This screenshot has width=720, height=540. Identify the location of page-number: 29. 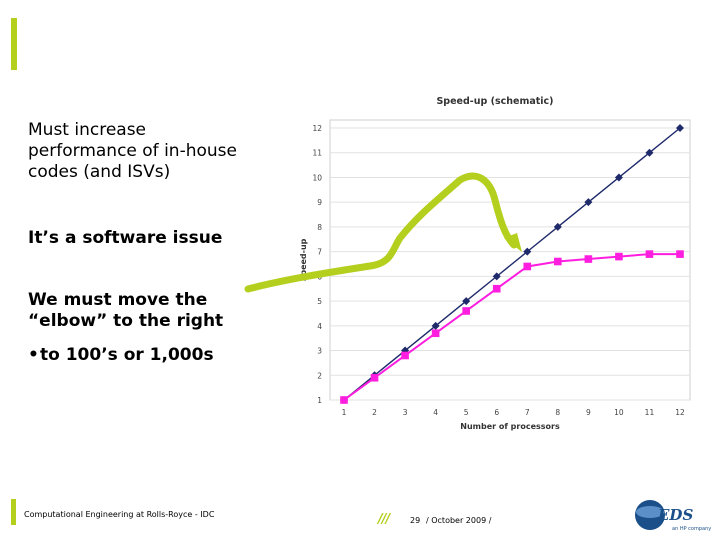
(415, 520).